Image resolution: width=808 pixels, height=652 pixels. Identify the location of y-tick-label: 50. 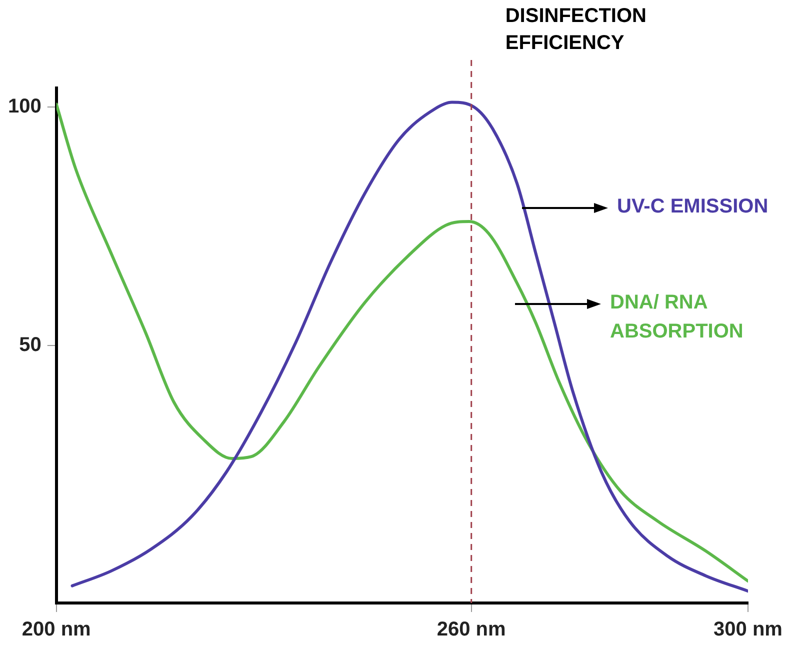
(30, 345).